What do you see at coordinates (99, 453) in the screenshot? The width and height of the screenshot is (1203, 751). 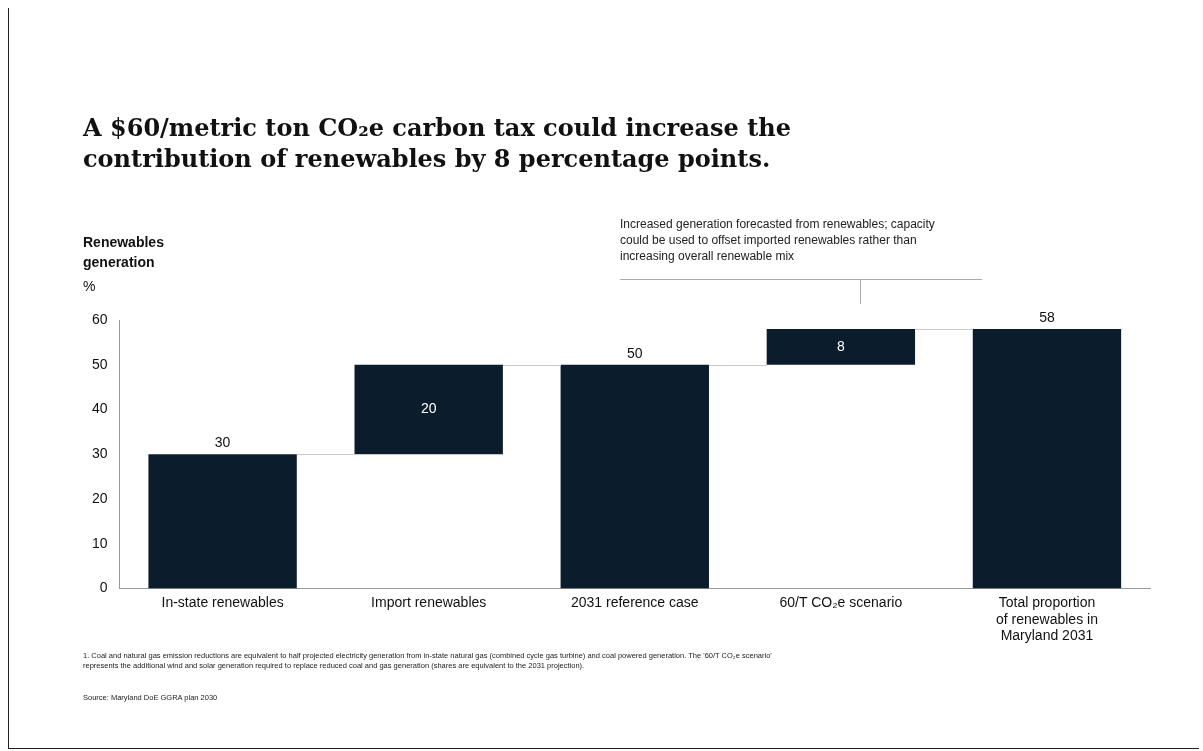 I see `y-tick-label: 30` at bounding box center [99, 453].